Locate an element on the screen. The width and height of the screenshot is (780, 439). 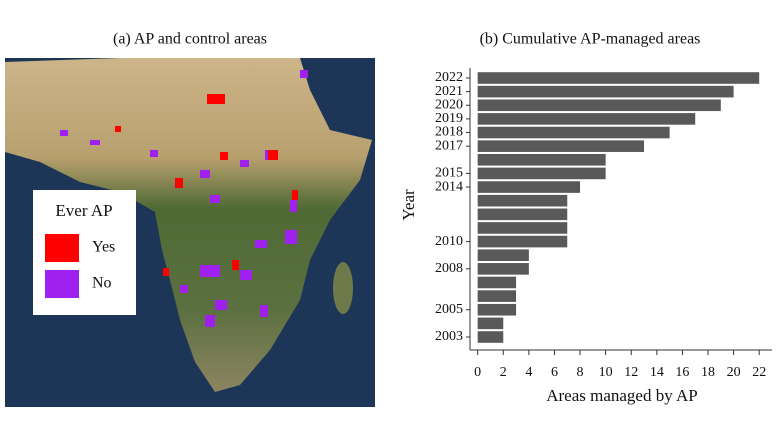
y-tick-label: 2017 is located at coordinates (449, 145).